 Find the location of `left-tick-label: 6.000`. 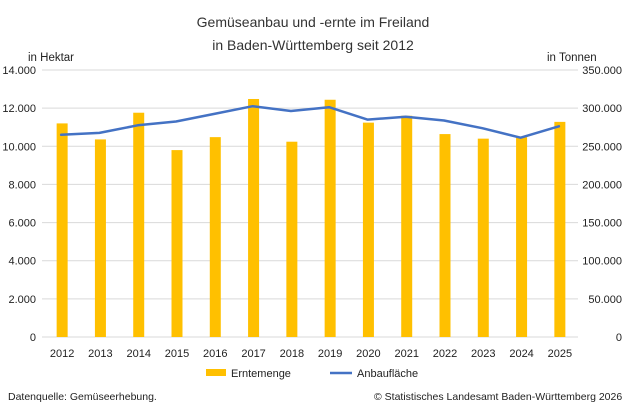

left-tick-label: 6.000 is located at coordinates (22, 224).